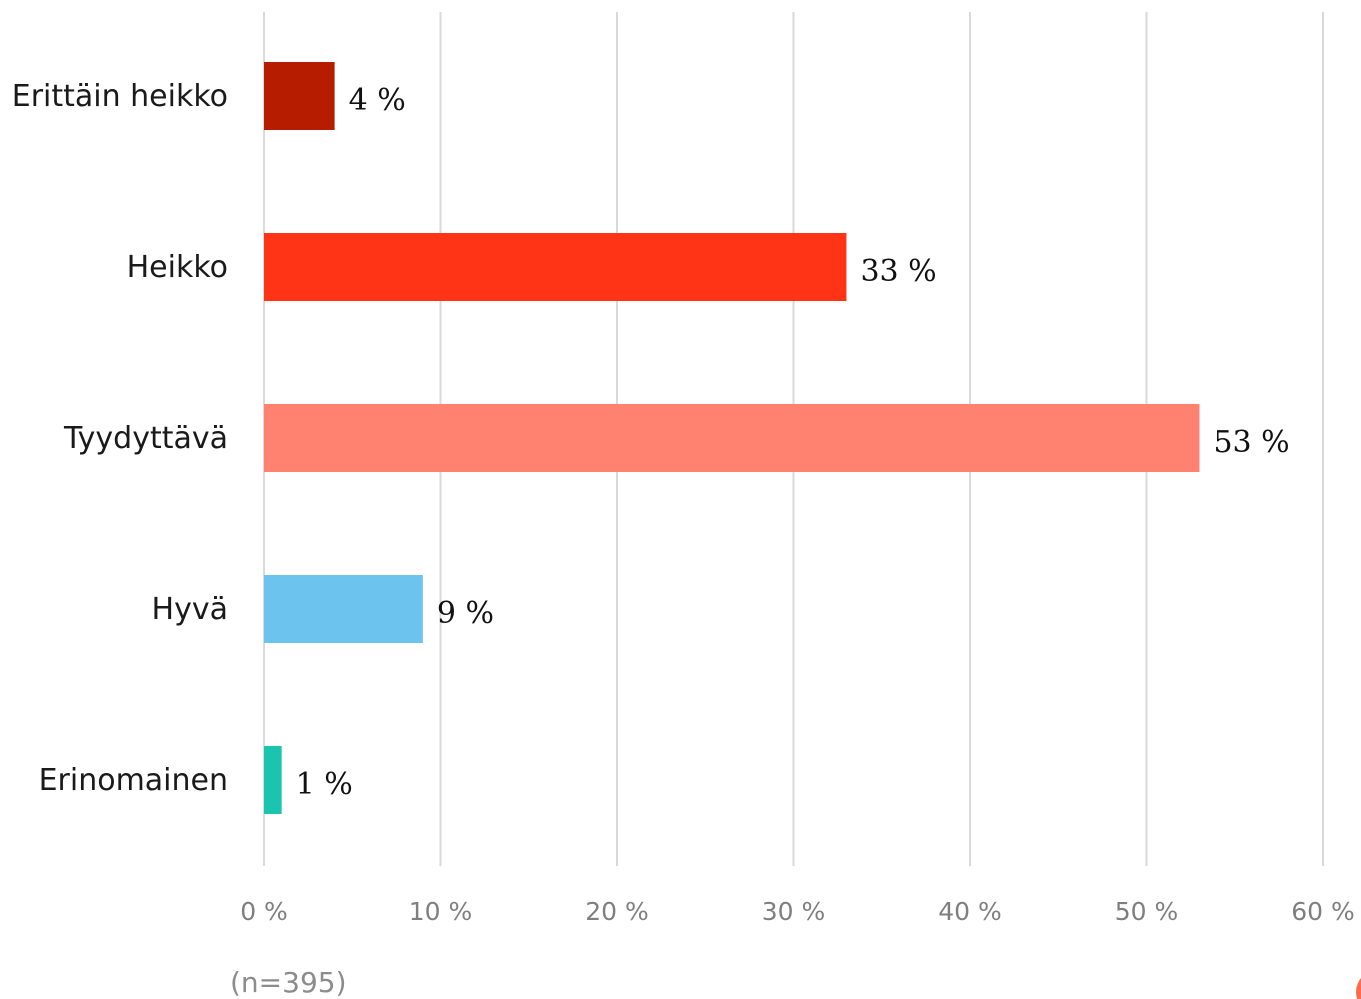  Describe the element at coordinates (1323, 911) in the screenshot. I see `x-tick-label: 60 %` at that location.